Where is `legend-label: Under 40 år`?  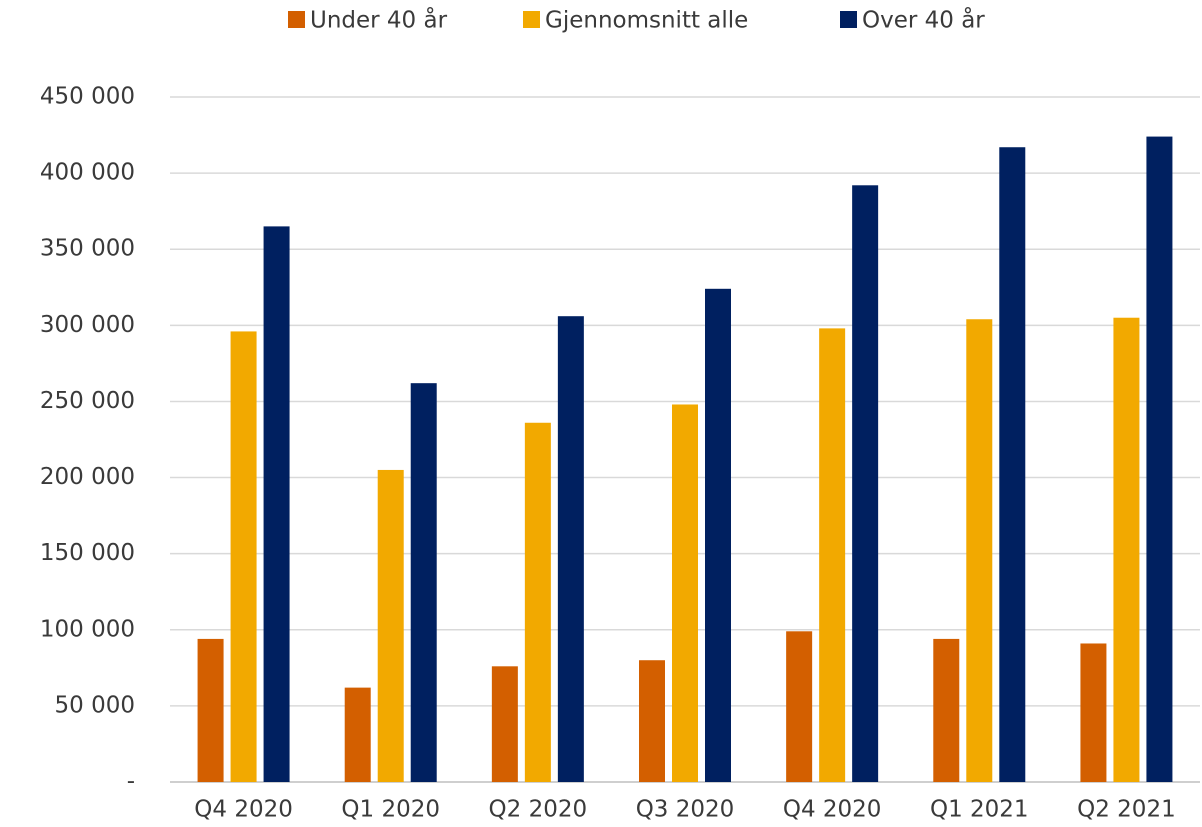 legend-label: Under 40 år is located at coordinates (379, 20).